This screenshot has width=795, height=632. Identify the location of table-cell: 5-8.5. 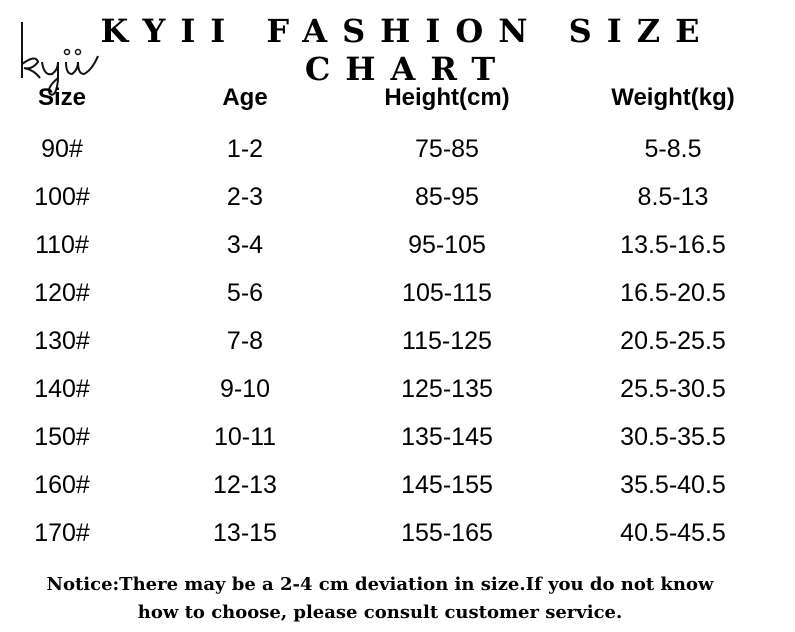
(673, 149).